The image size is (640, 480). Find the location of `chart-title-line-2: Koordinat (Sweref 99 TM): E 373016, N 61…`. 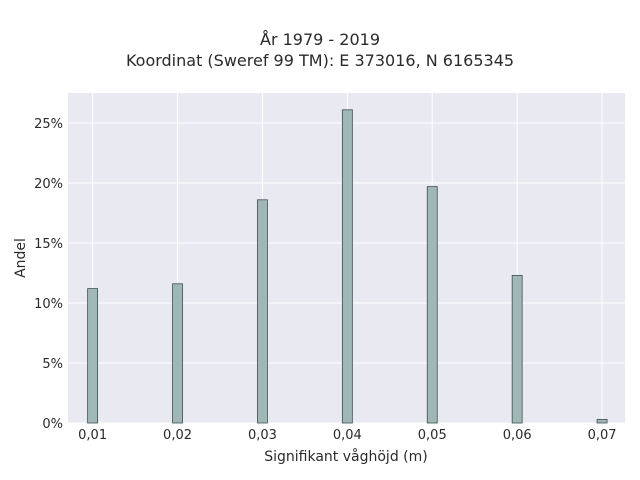

chart-title-line-2: Koordinat (Sweref 99 TM): E 373016, N 61… is located at coordinates (320, 60).